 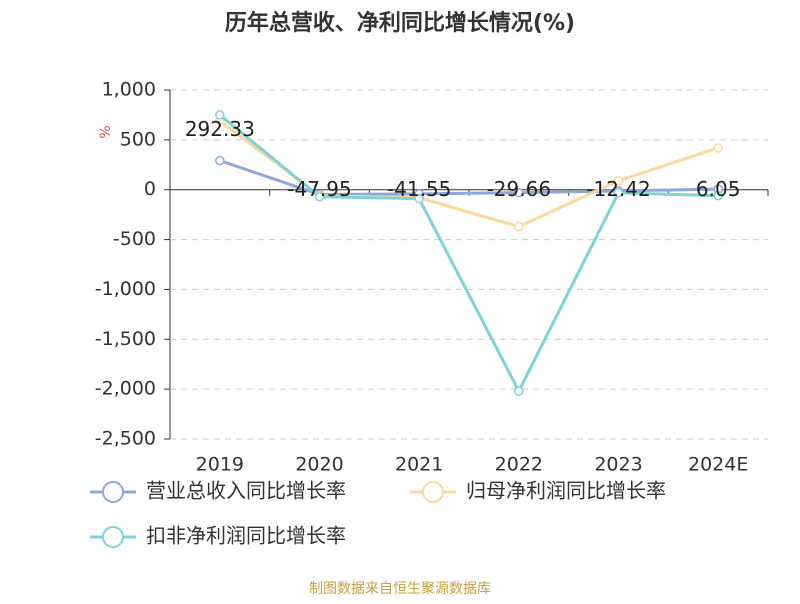 What do you see at coordinates (125, 389) in the screenshot?
I see `y-tick-label: -2,000` at bounding box center [125, 389].